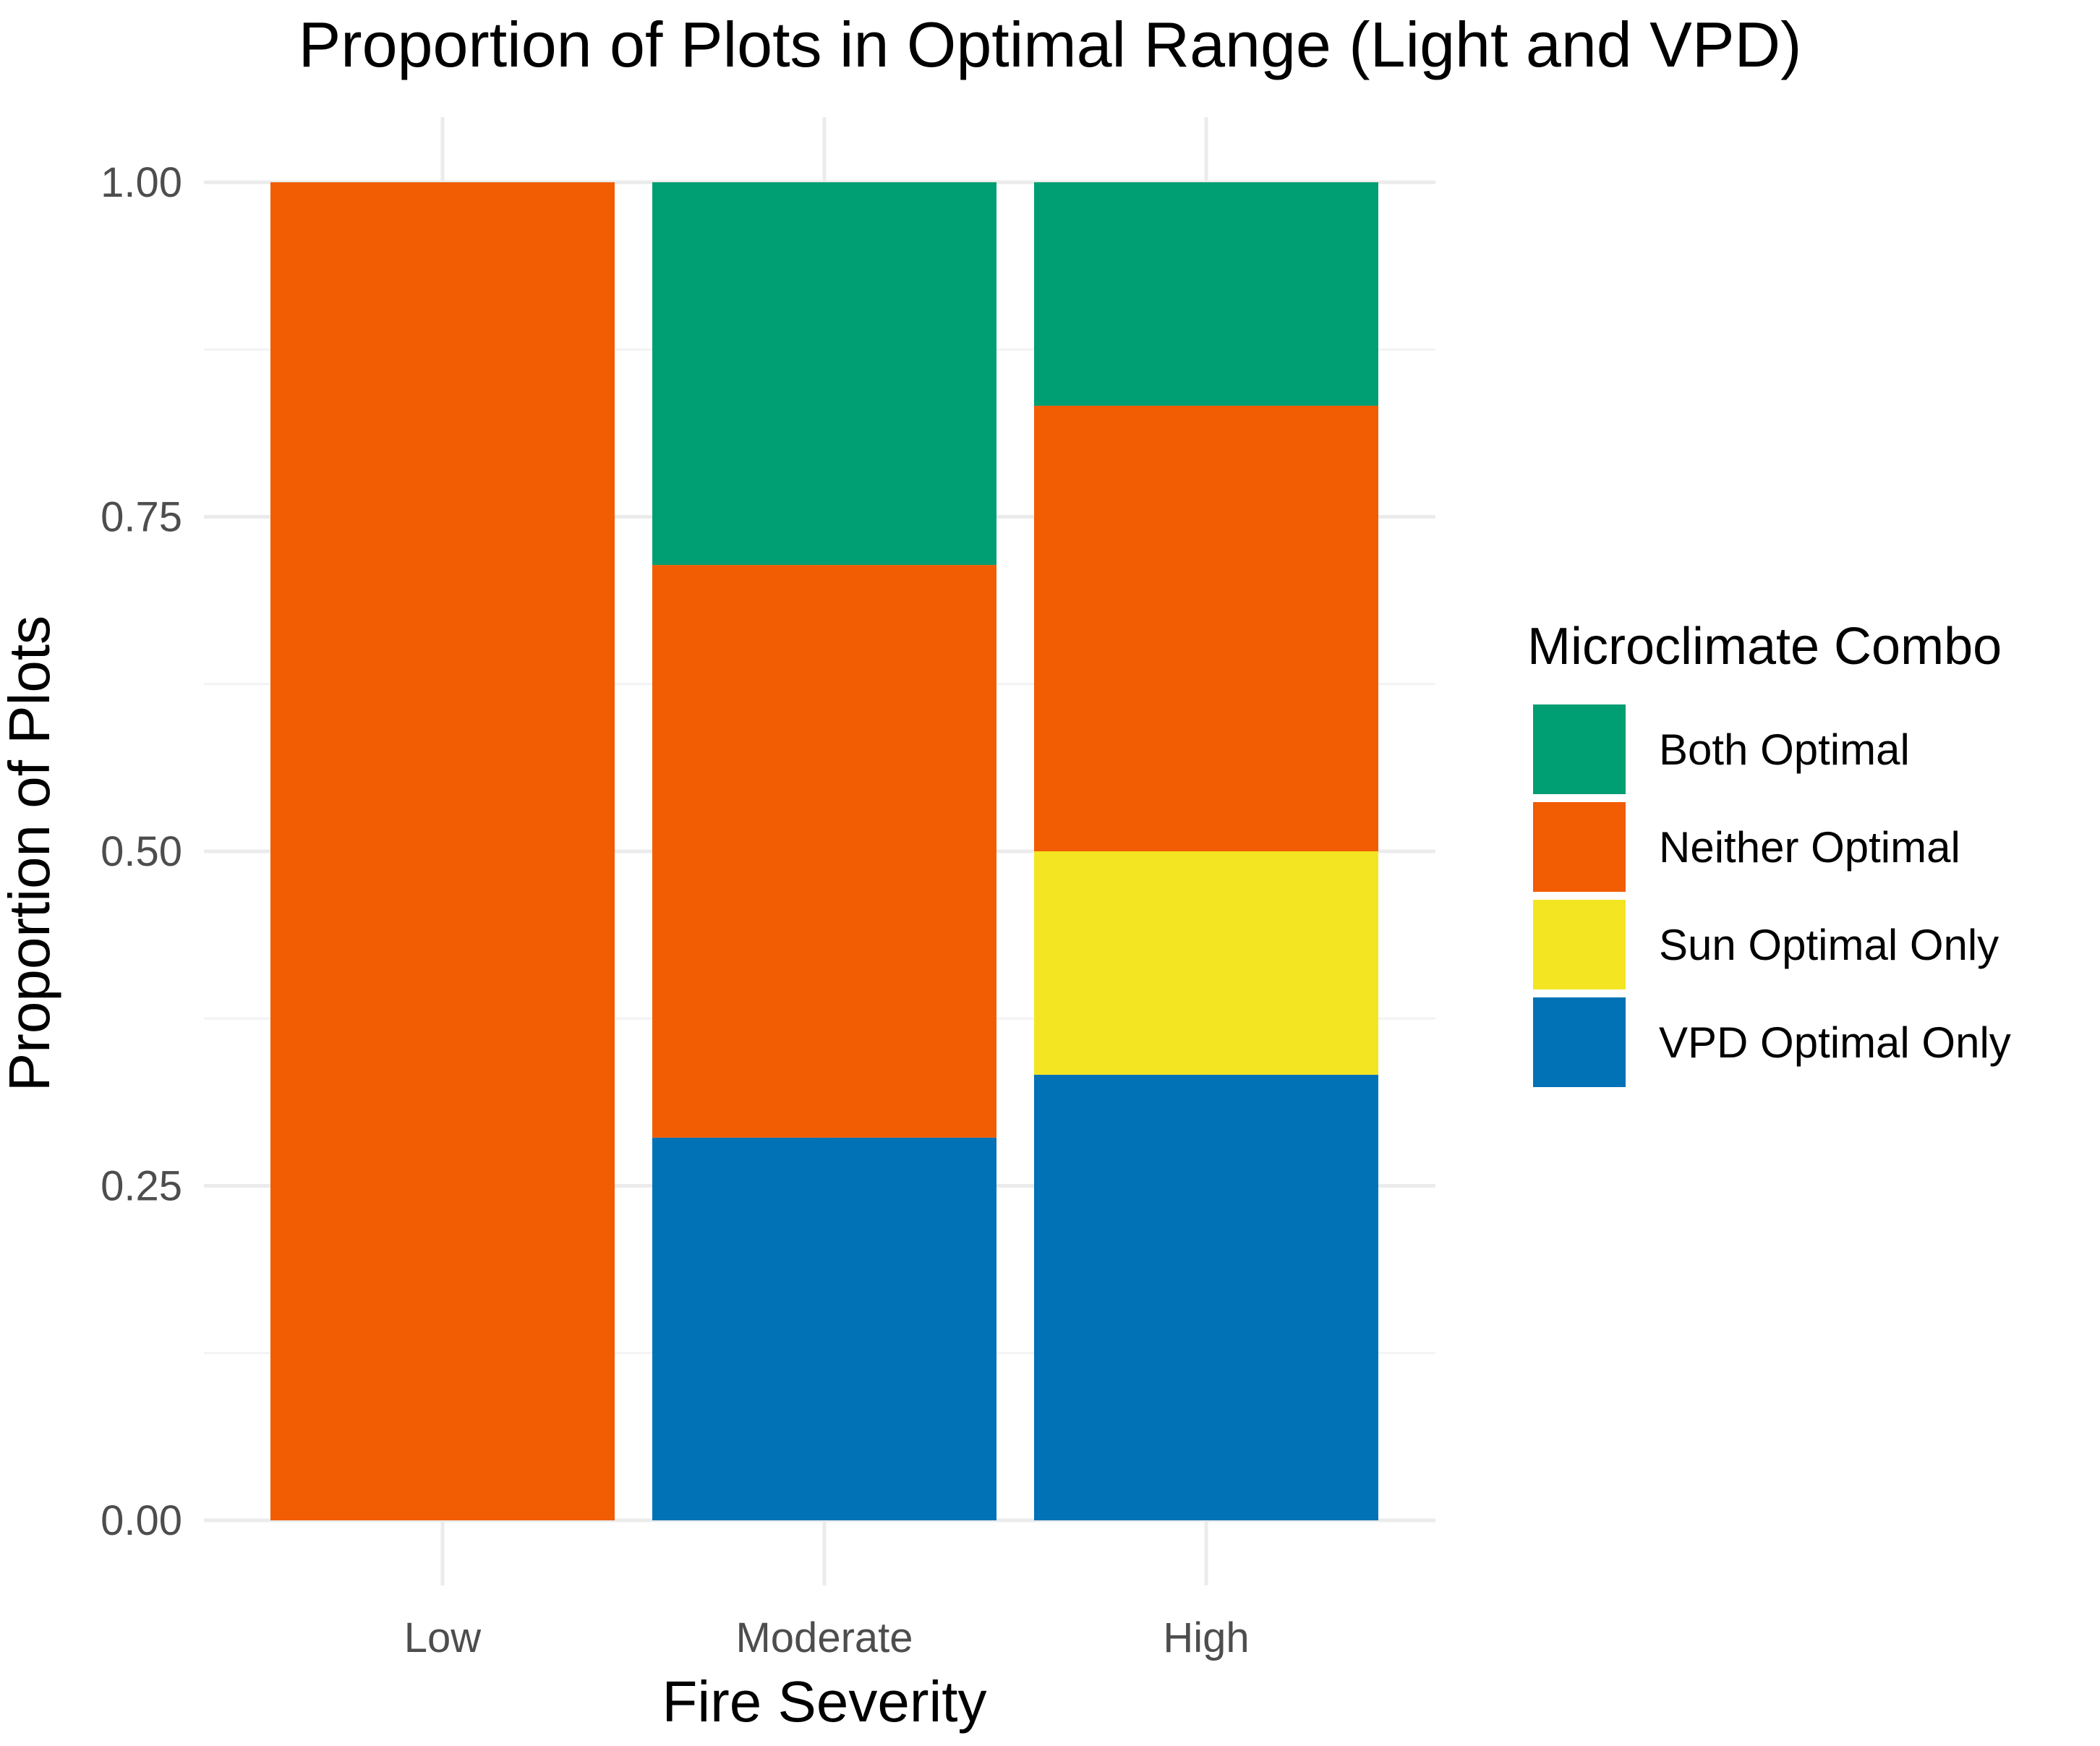 The height and width of the screenshot is (1746, 2100). What do you see at coordinates (442, 851) in the screenshot?
I see `bar-segment-neither-optimal-low` at bounding box center [442, 851].